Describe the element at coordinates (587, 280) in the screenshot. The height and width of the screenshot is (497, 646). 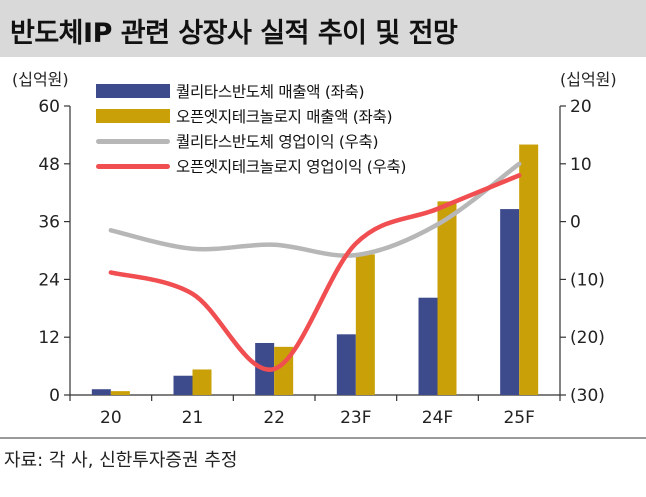
I see `right-tick-label: (10)` at that location.